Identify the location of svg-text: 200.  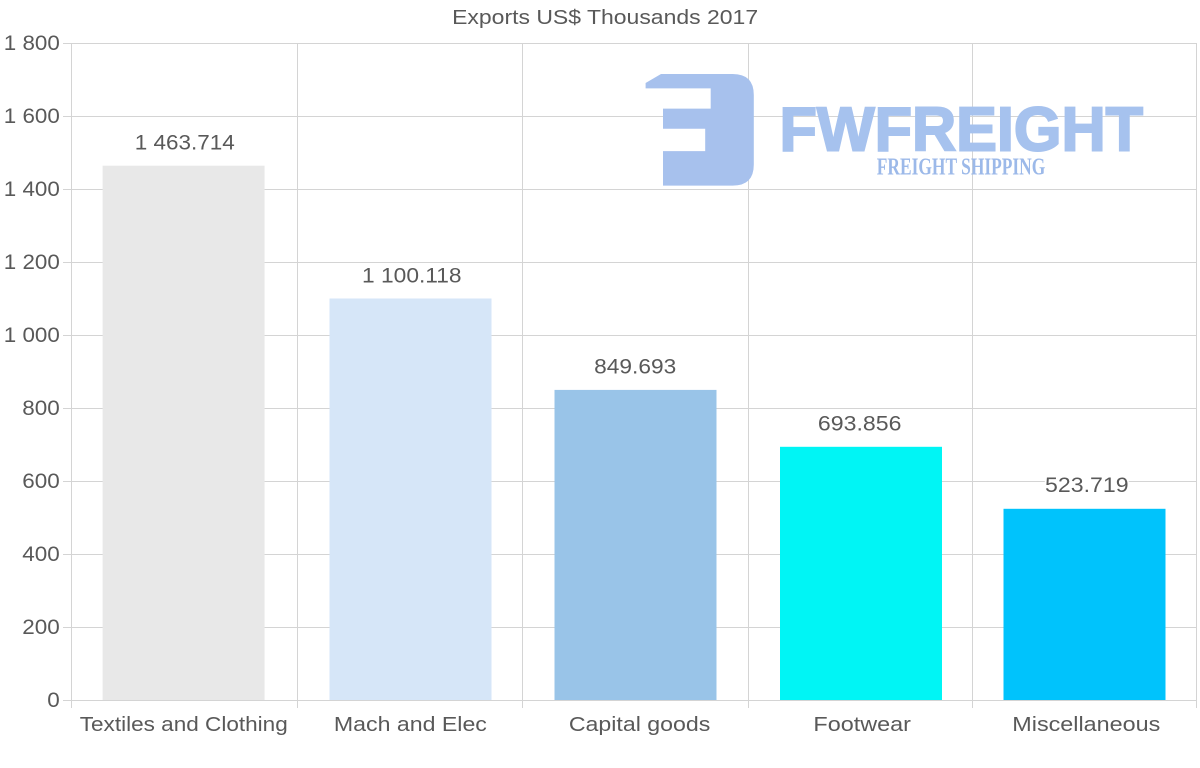
(41, 627).